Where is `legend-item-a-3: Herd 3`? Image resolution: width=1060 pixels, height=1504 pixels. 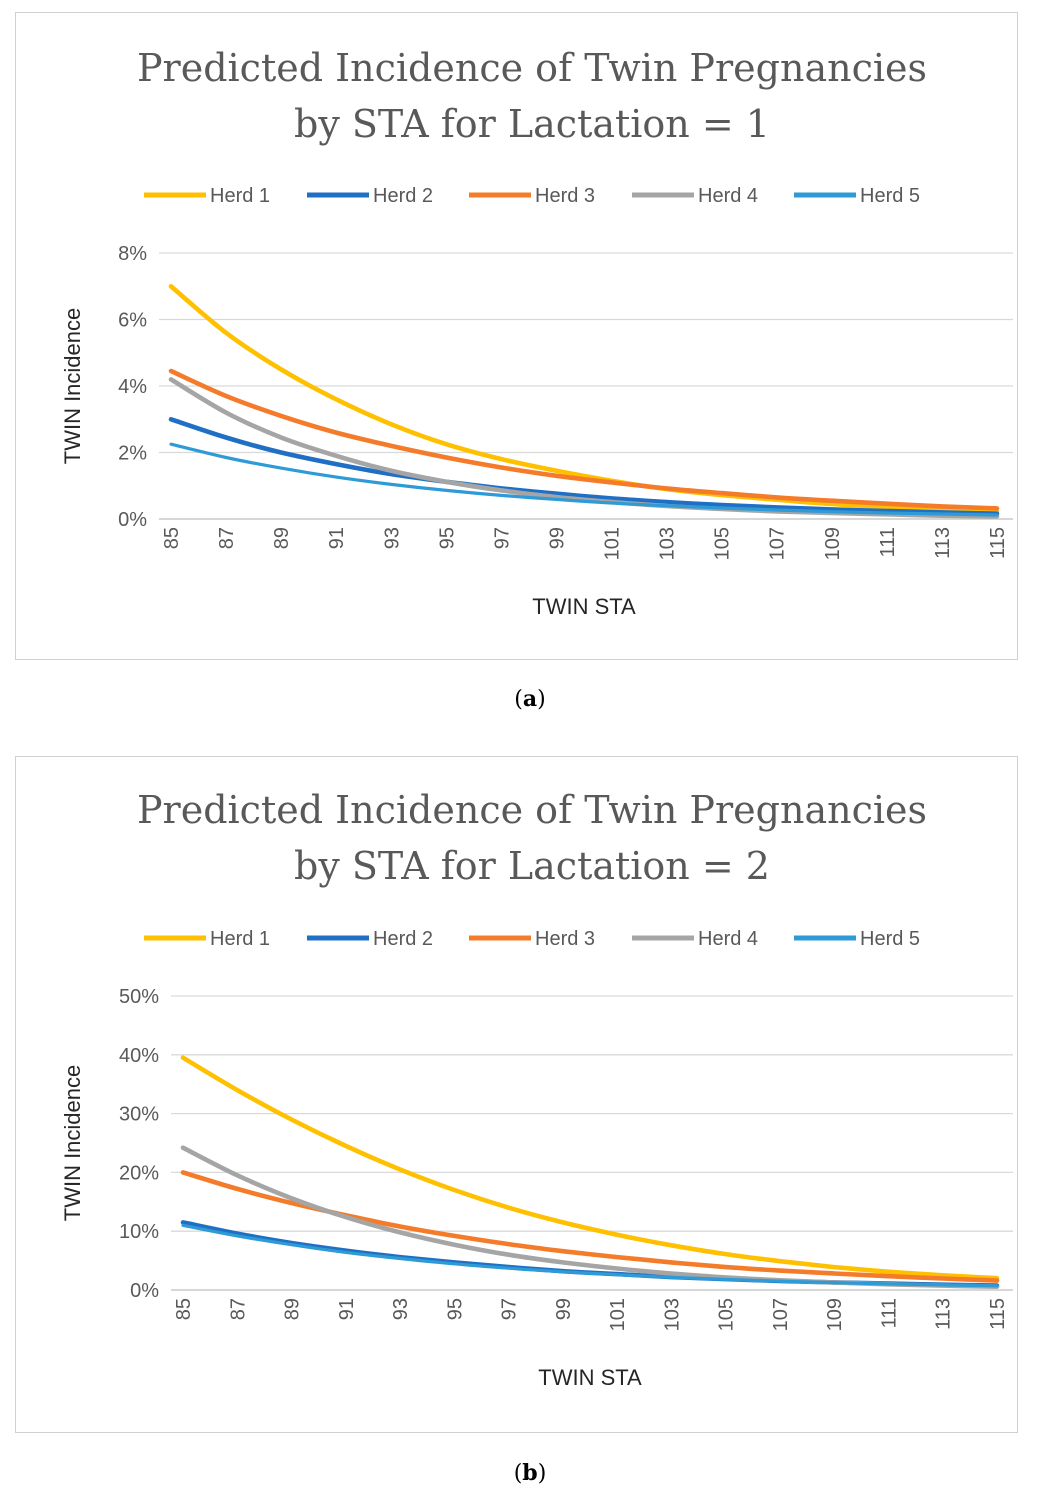 legend-item-a-3: Herd 3 is located at coordinates (532, 196).